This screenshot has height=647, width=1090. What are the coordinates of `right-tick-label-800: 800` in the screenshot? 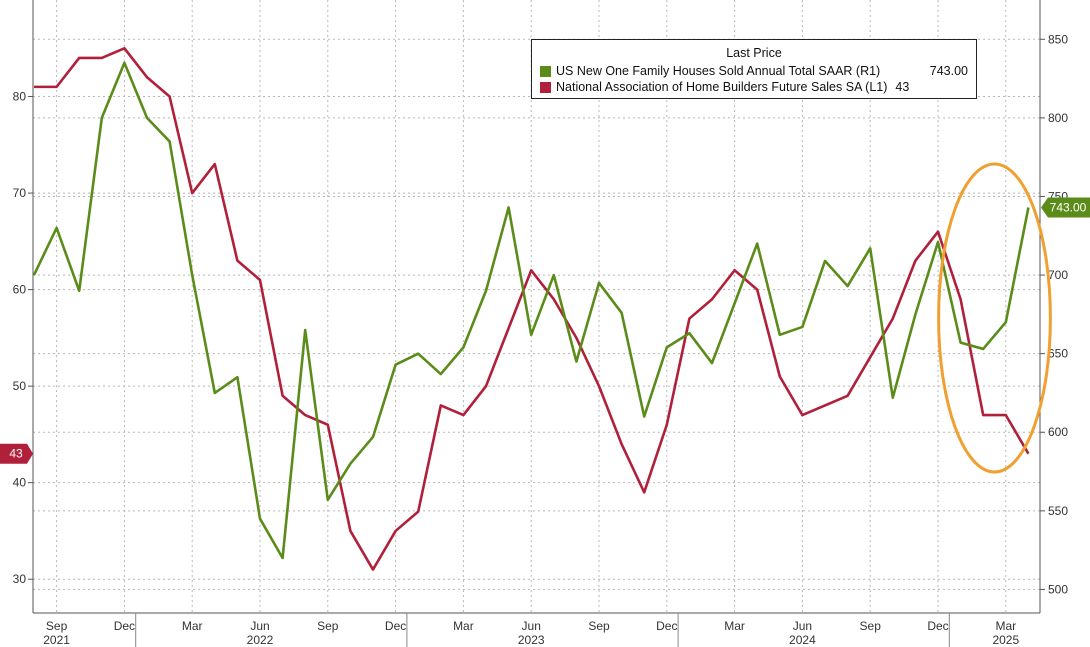 It's located at (1058, 118).